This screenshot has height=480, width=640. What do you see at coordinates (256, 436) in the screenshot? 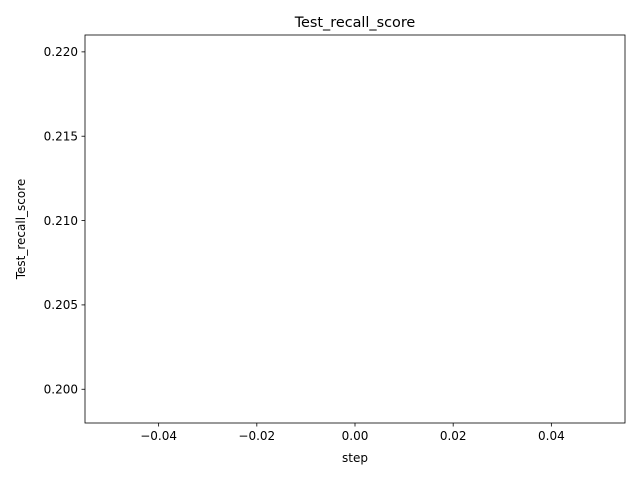
I see `x-tick-label: −0.02` at bounding box center [256, 436].